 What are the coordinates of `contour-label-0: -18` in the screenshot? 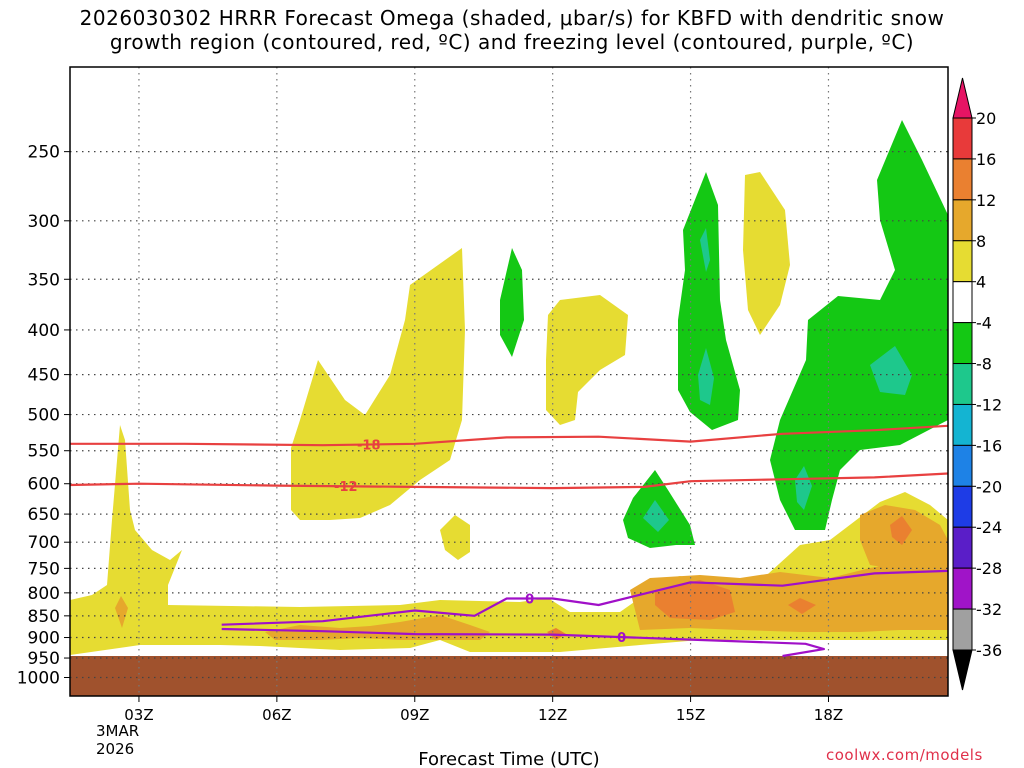 It's located at (369, 445).